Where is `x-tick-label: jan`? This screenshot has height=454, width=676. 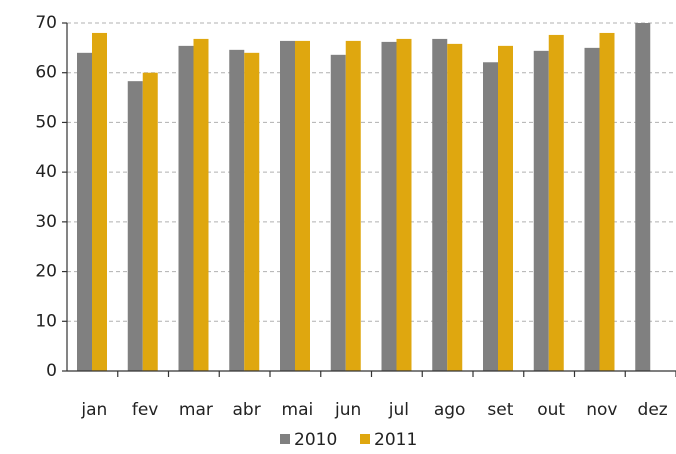
x-tick-label: jan is located at coordinates (93, 410).